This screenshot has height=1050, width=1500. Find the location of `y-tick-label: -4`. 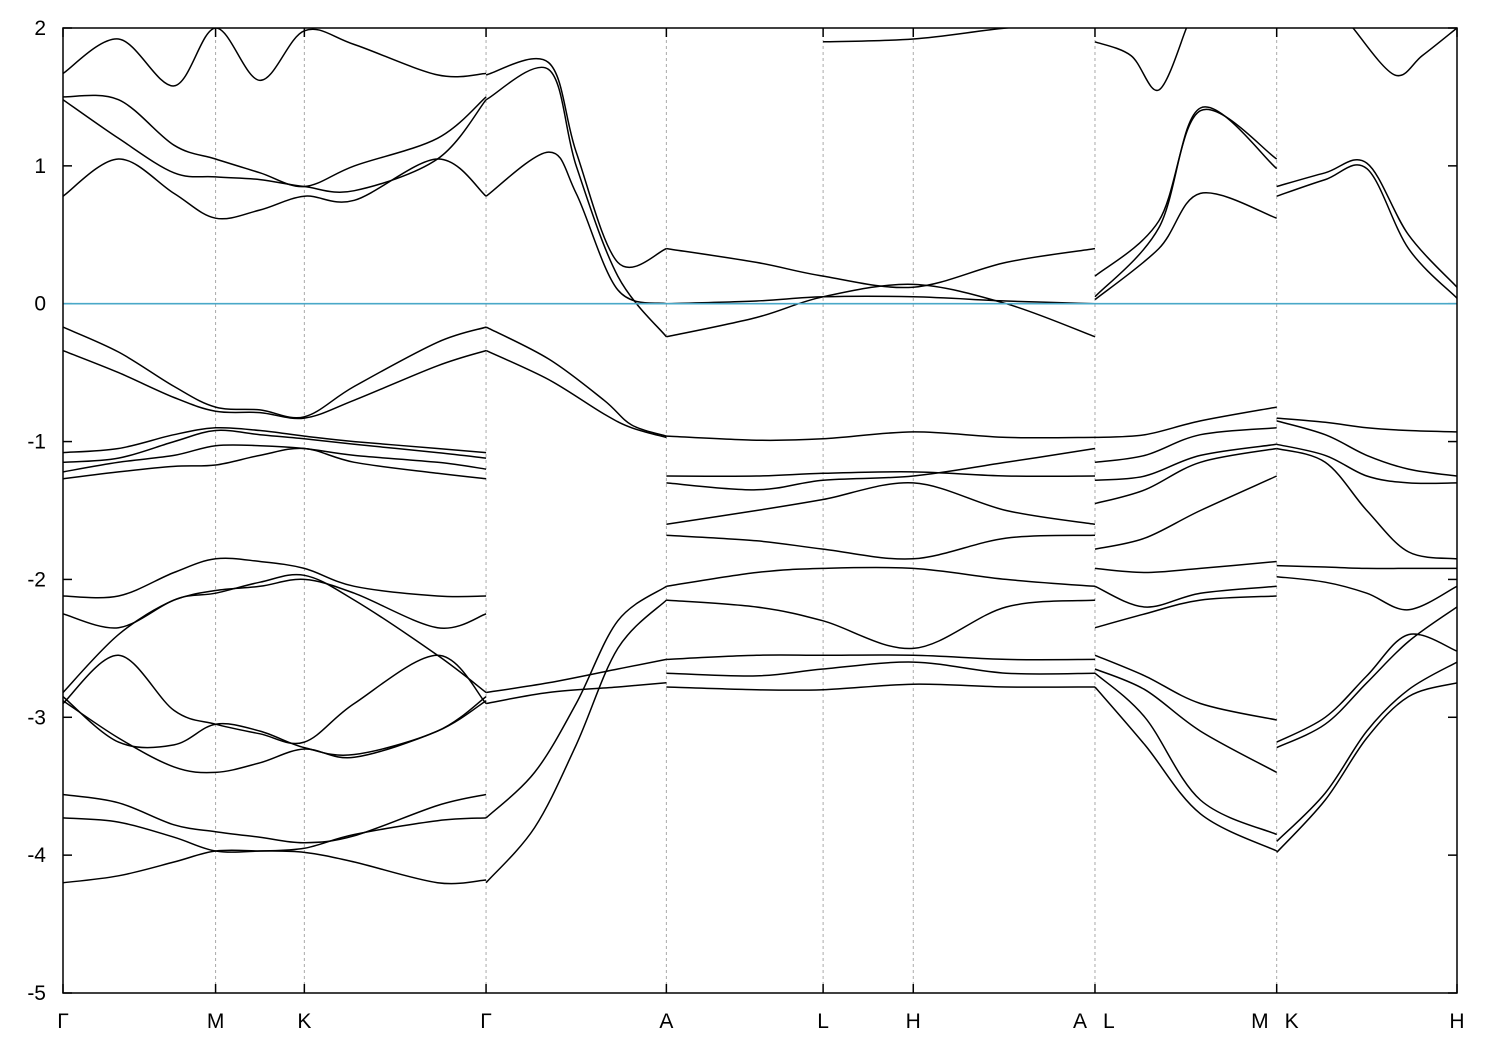

y-tick-label: -4 is located at coordinates (36, 855).